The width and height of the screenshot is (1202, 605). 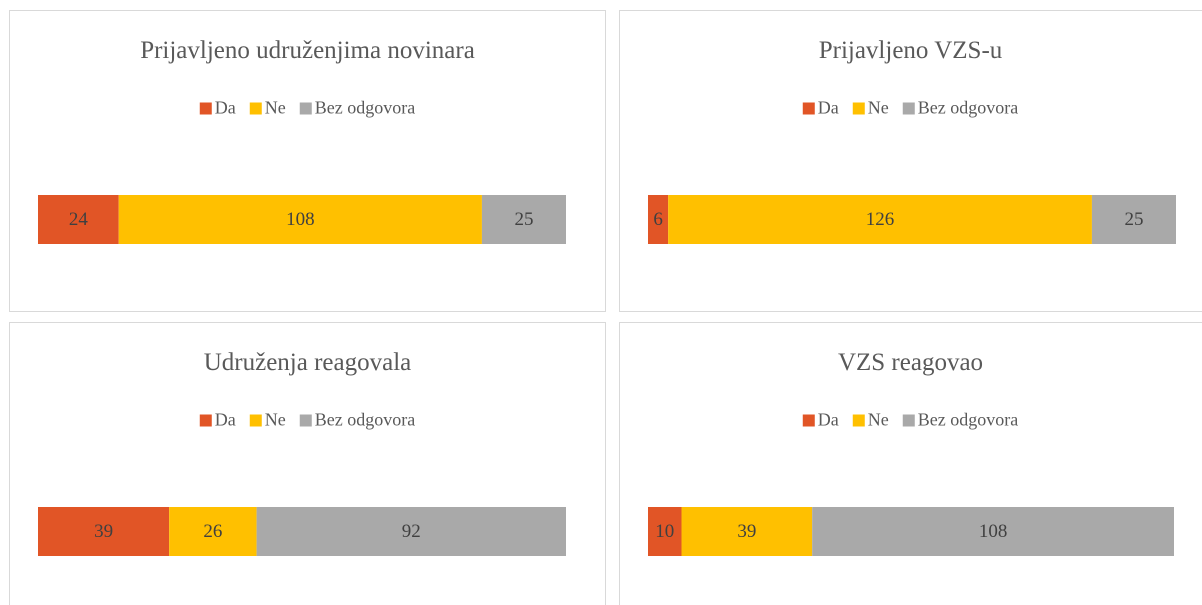 I want to click on chart-title: VZS reagovao, so click(x=910, y=362).